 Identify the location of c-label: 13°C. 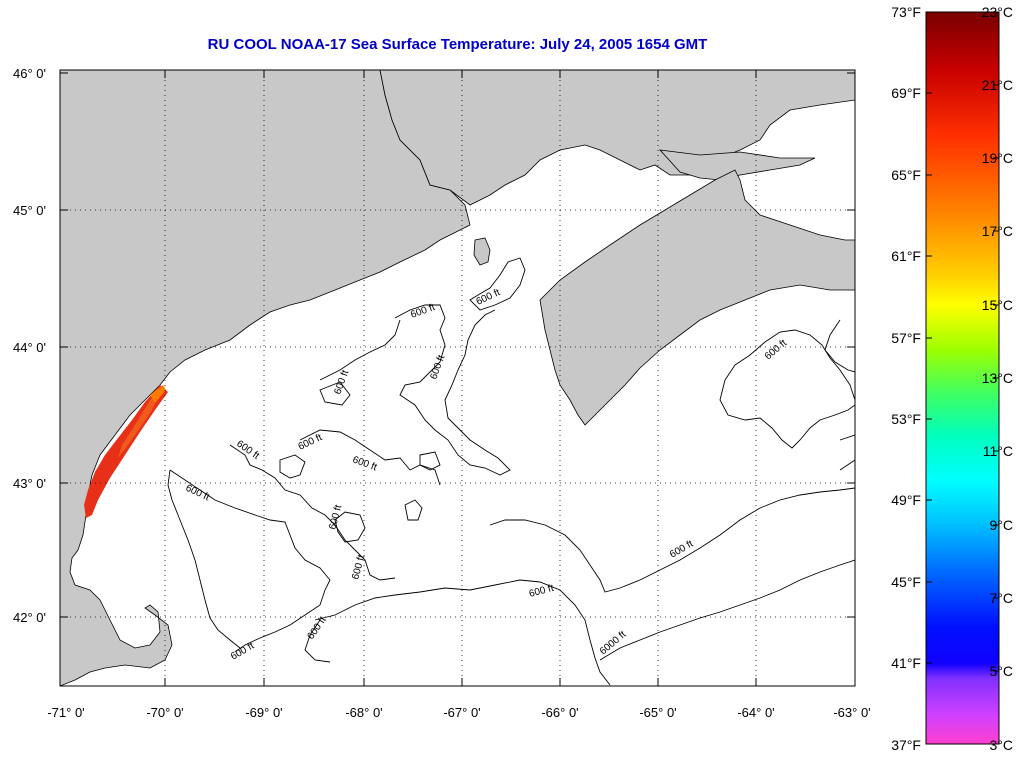
(997, 378).